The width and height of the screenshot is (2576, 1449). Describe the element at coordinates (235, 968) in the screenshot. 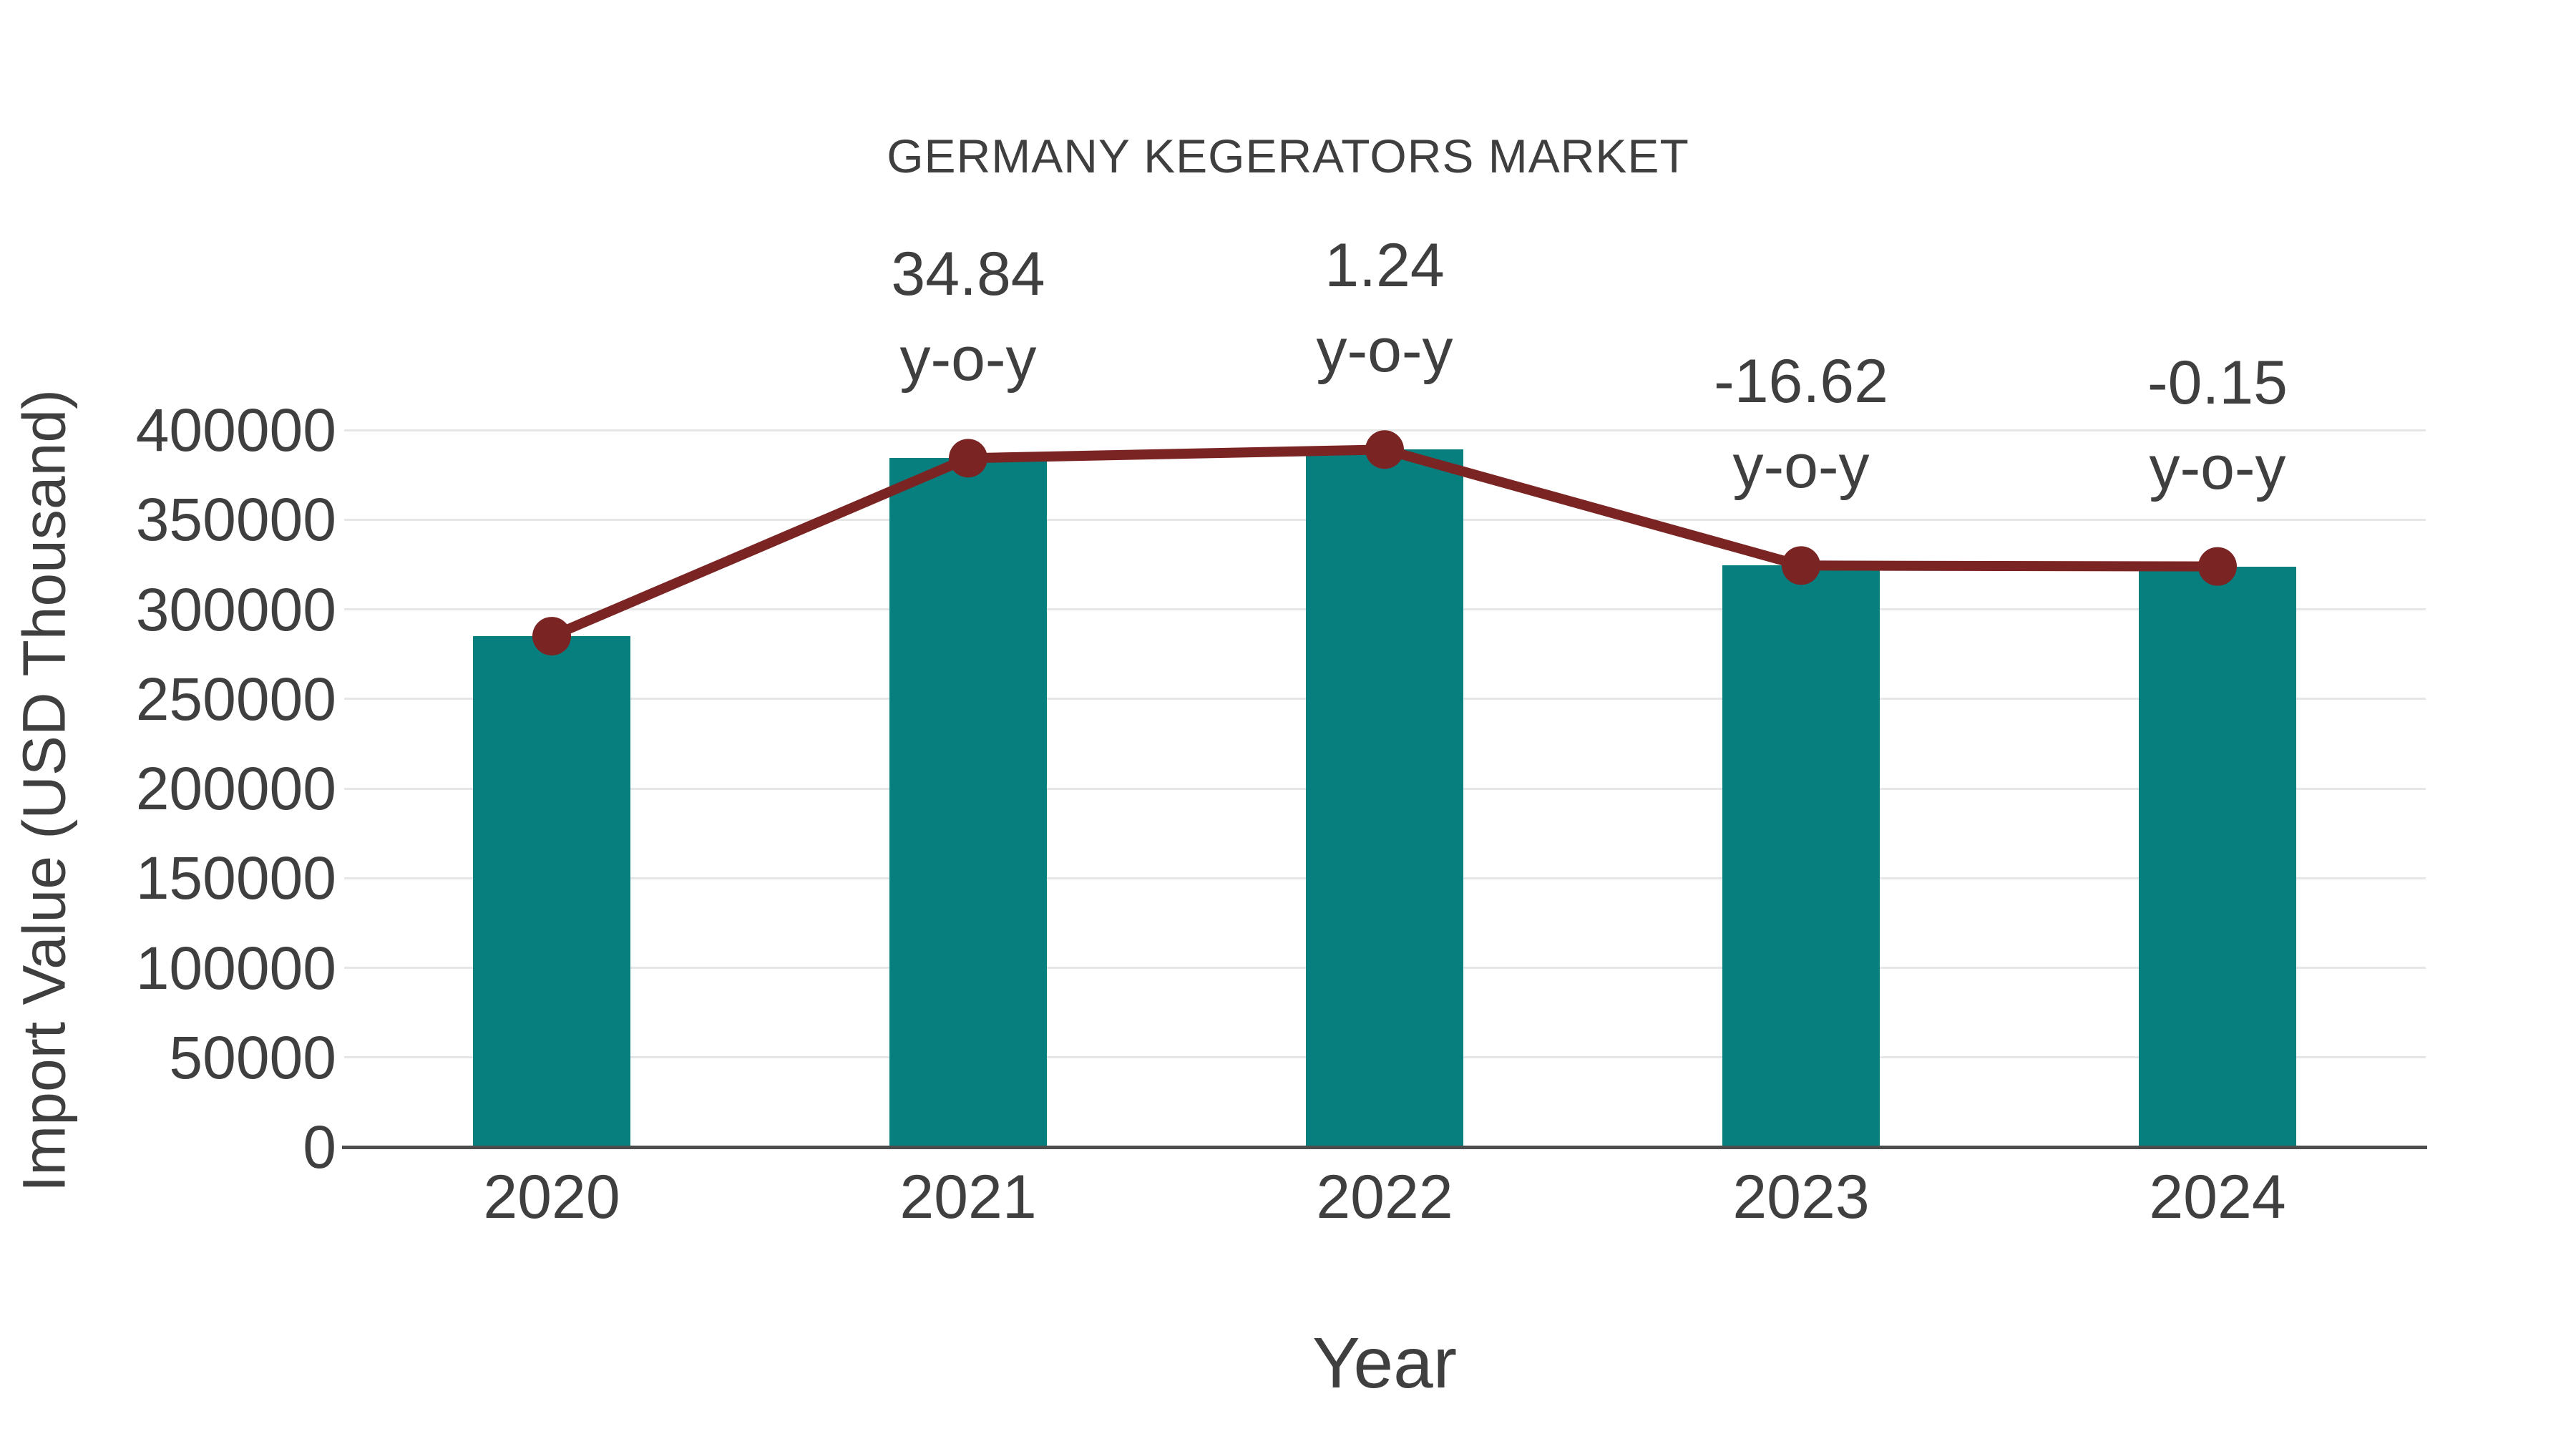

I see `y-axis-tick-label: 100000` at that location.